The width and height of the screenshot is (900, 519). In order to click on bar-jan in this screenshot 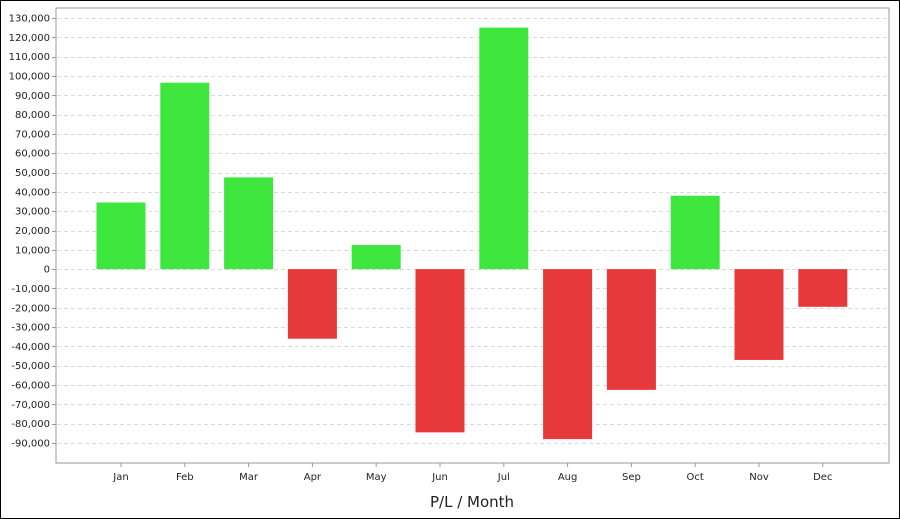, I will do `click(121, 236)`.